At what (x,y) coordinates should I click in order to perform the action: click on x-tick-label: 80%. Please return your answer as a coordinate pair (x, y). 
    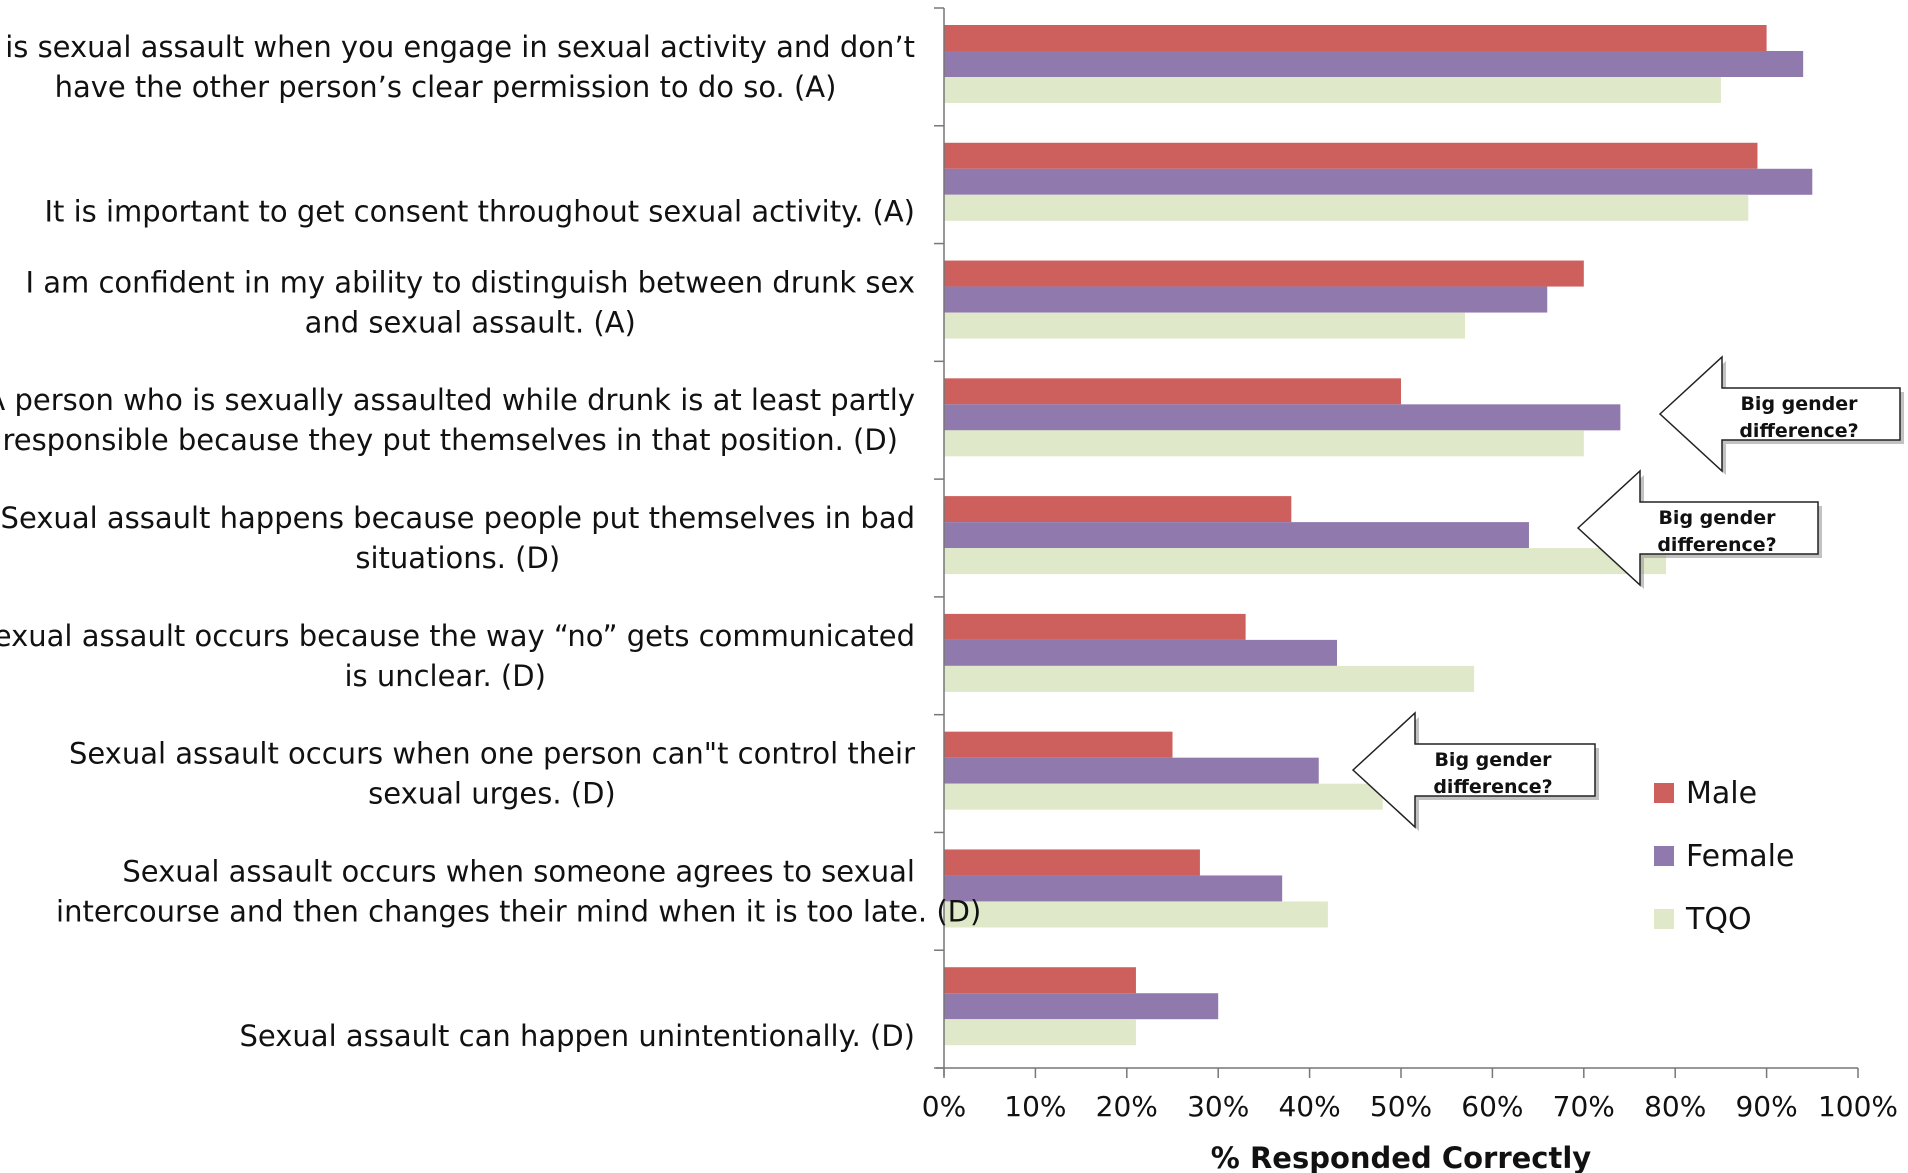
    Looking at the image, I should click on (1675, 1106).